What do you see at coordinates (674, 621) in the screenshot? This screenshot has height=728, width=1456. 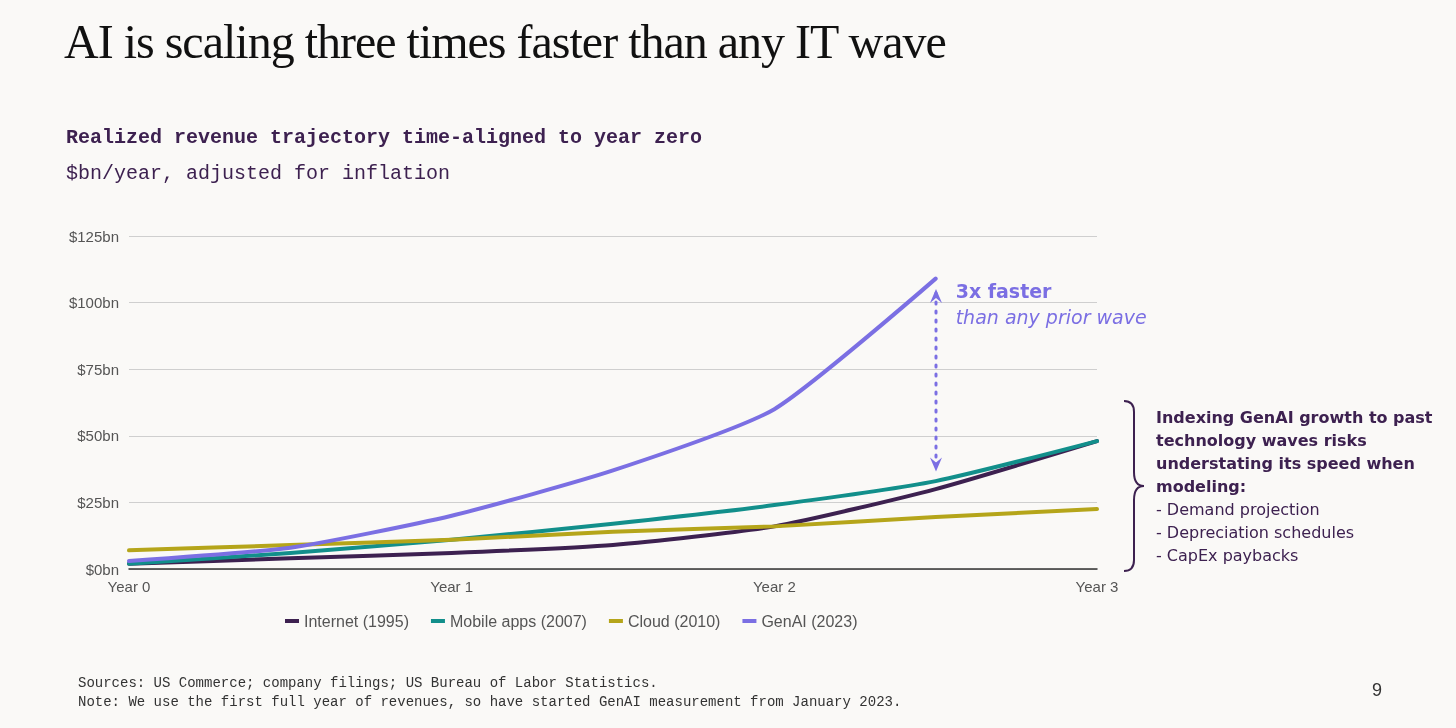 I see `legend-label: Cloud (2010)` at bounding box center [674, 621].